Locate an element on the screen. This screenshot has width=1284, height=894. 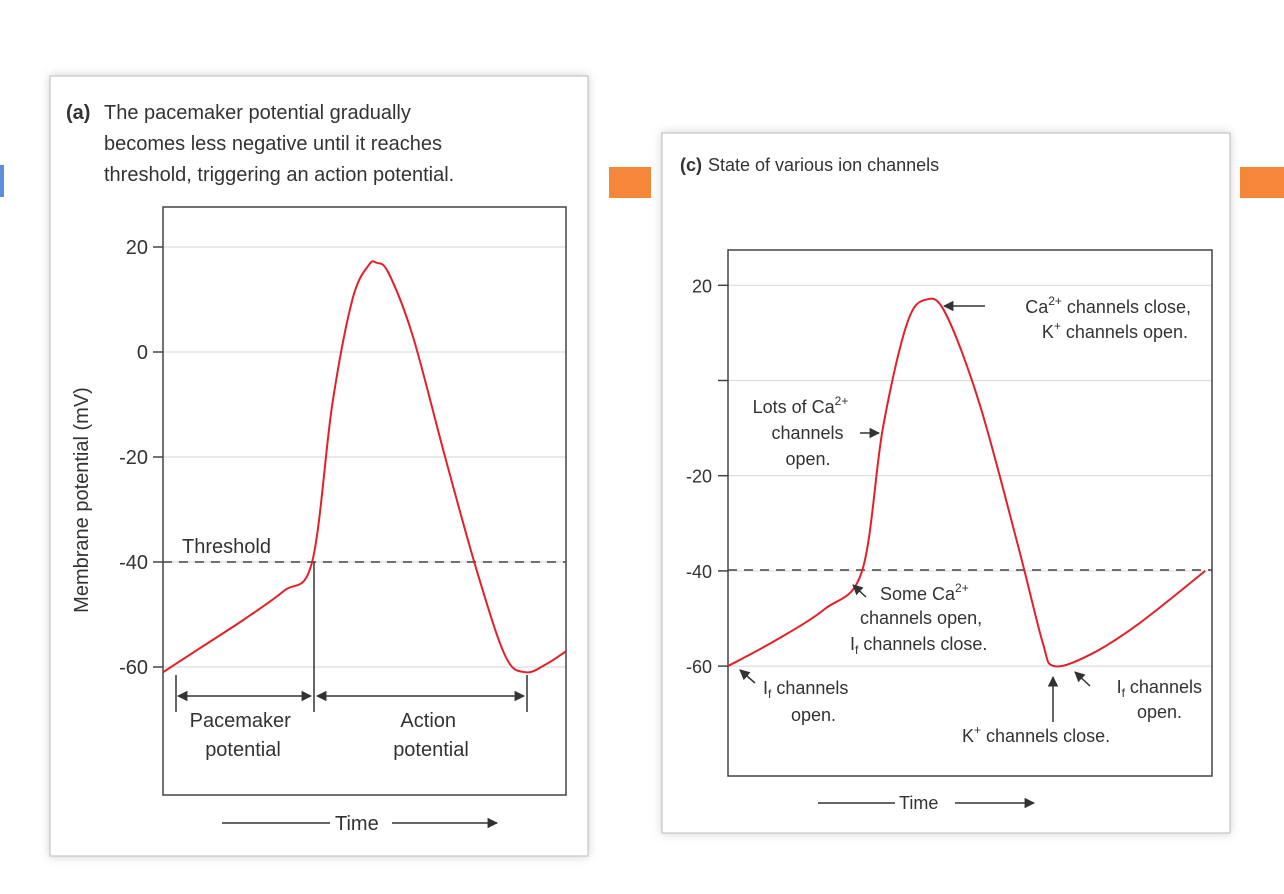
annotation-lots-ca: Lots of Ca2+ channels open. is located at coordinates (803, 429).